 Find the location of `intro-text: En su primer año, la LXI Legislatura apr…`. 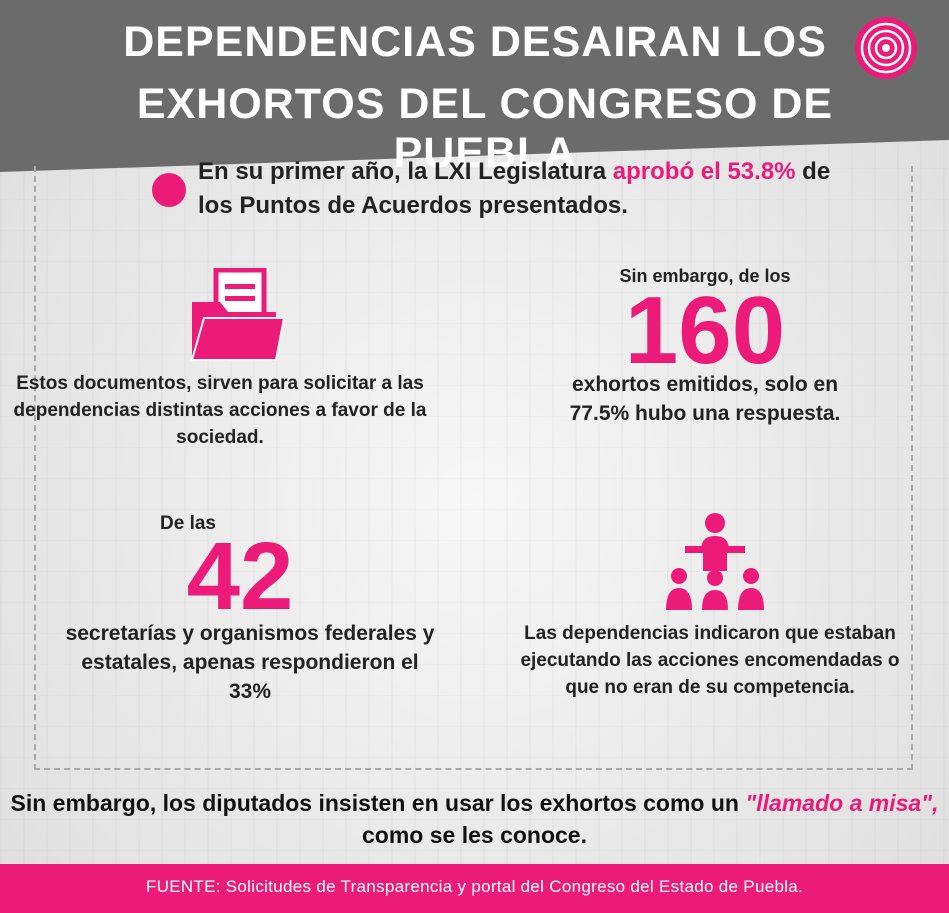

intro-text: En su primer año, la LXI Legislatura apr… is located at coordinates (518, 189).